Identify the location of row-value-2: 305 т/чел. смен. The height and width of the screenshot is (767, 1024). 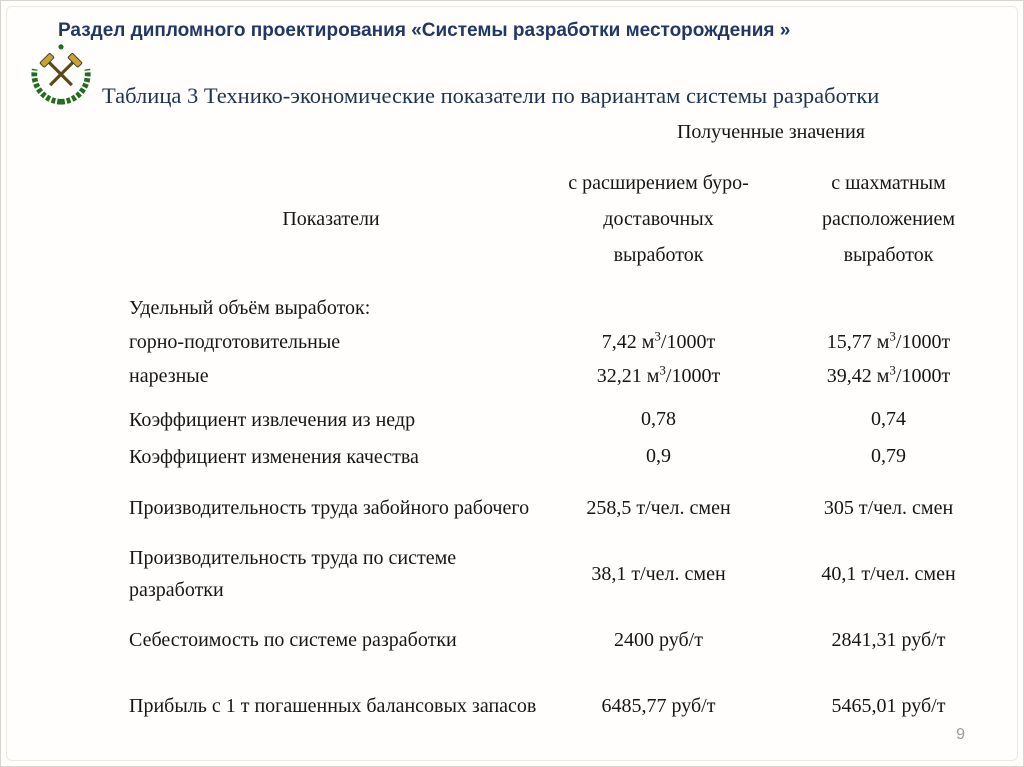
(888, 507).